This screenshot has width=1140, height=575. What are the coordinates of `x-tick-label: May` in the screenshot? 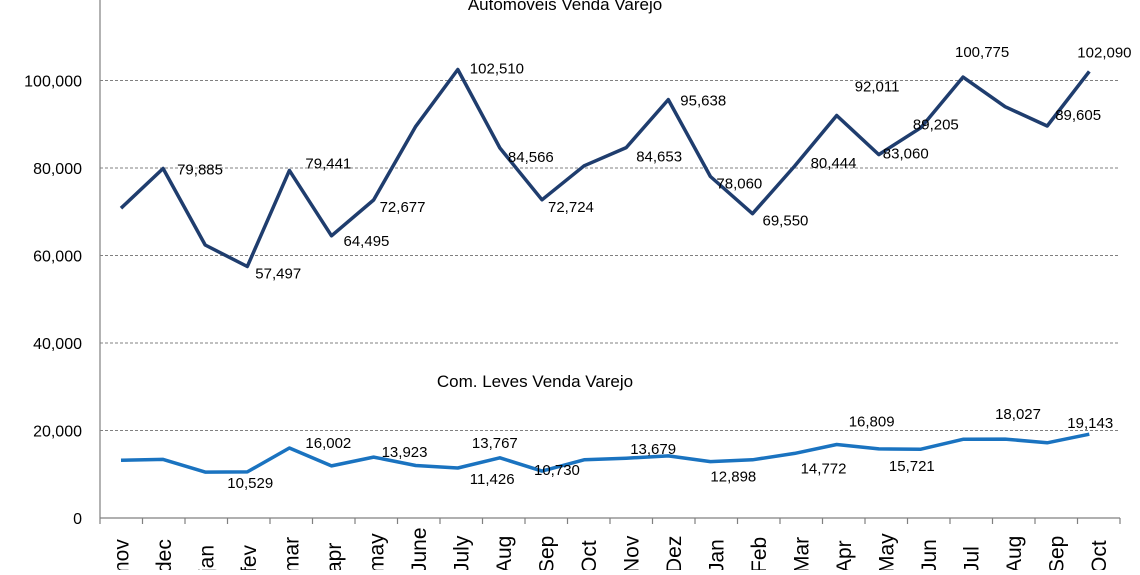 It's located at (886, 551).